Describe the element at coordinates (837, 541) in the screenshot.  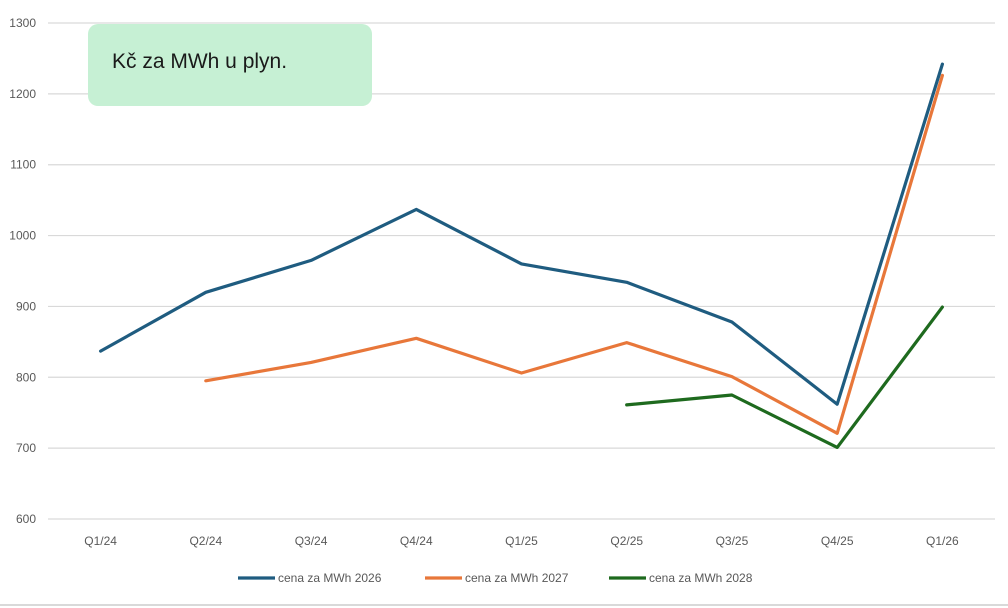
I see `x-tick-label: Q4/25` at that location.